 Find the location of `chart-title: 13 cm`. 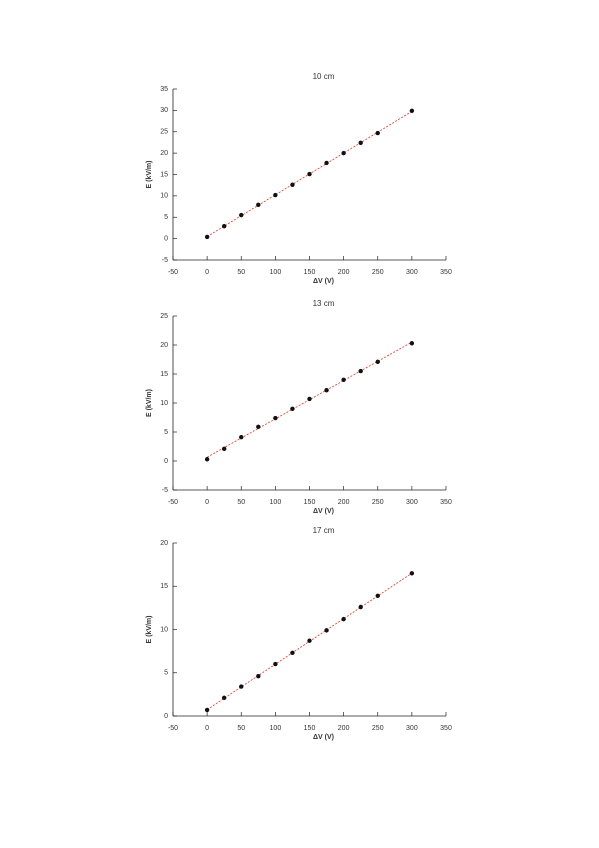

chart-title: 13 cm is located at coordinates (324, 303).